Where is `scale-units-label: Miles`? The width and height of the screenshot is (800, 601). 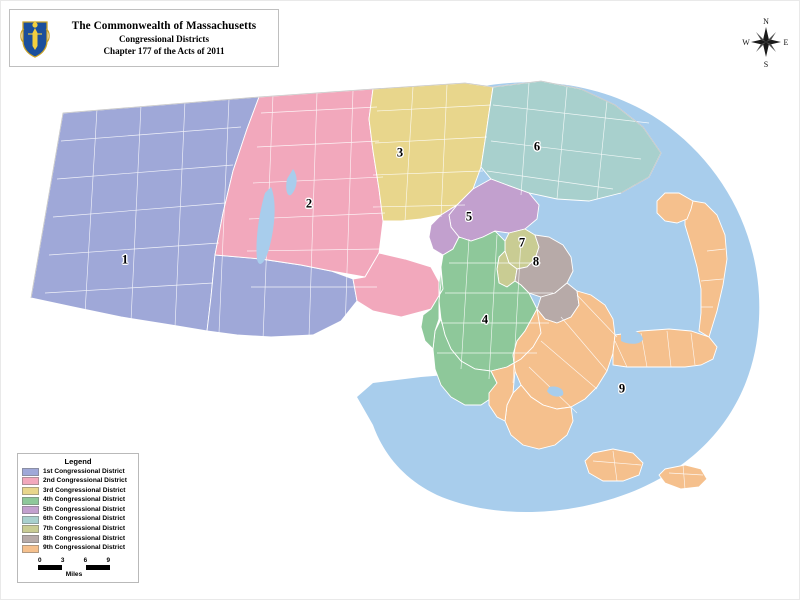 scale-units-label: Miles is located at coordinates (74, 574).